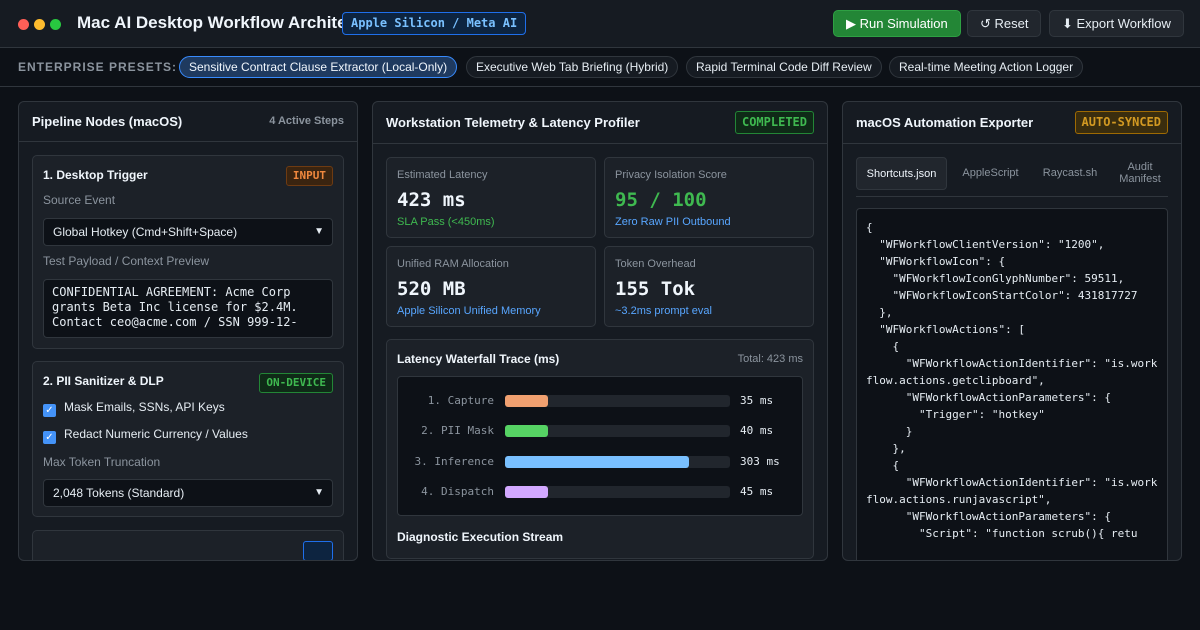  Describe the element at coordinates (526, 401) in the screenshot. I see `waterfall-bar-capture` at that location.